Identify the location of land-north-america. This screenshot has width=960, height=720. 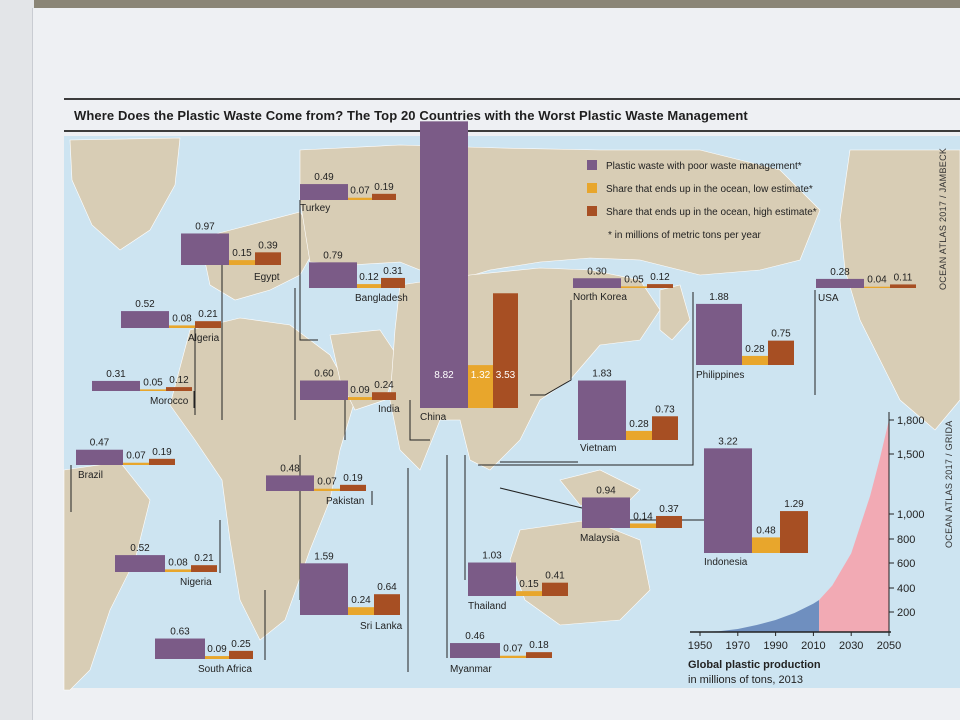
(899, 290).